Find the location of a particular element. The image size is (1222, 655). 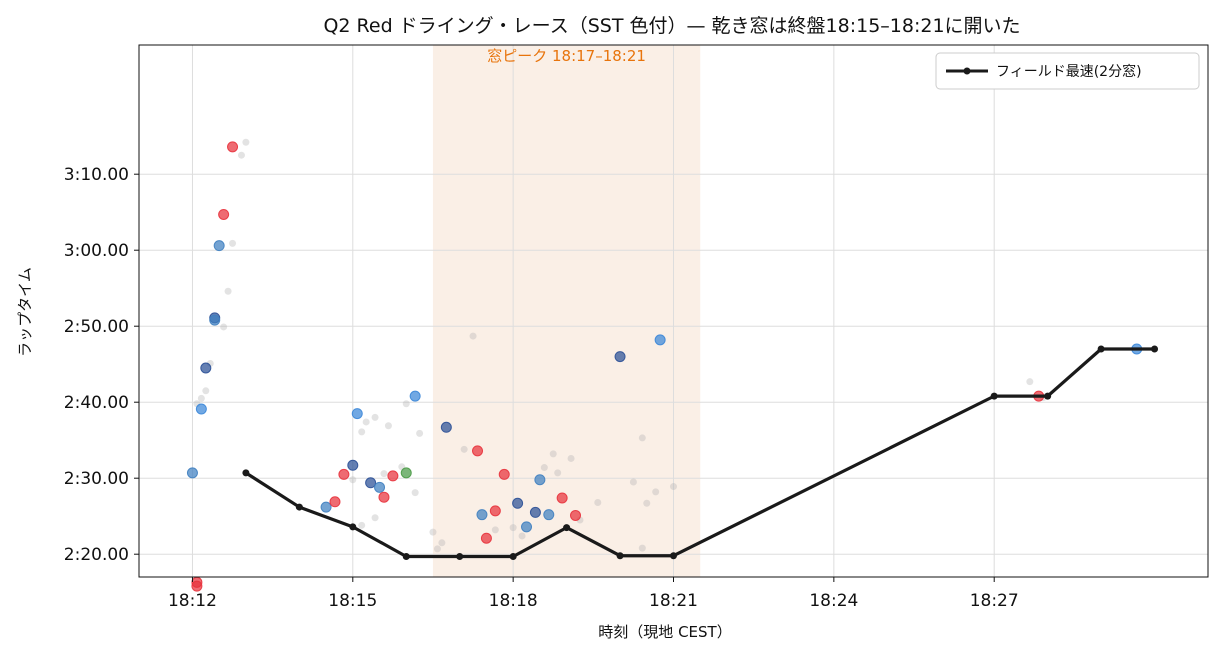

legend-label: フィールド最速(2分窓) is located at coordinates (1069, 71).